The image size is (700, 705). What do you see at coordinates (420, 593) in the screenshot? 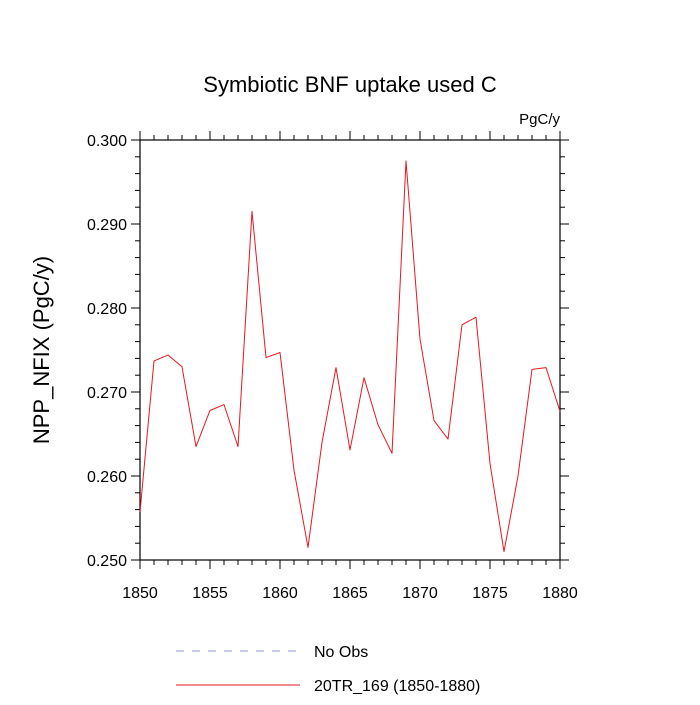
I see `x-tick-label: 1870` at bounding box center [420, 593].